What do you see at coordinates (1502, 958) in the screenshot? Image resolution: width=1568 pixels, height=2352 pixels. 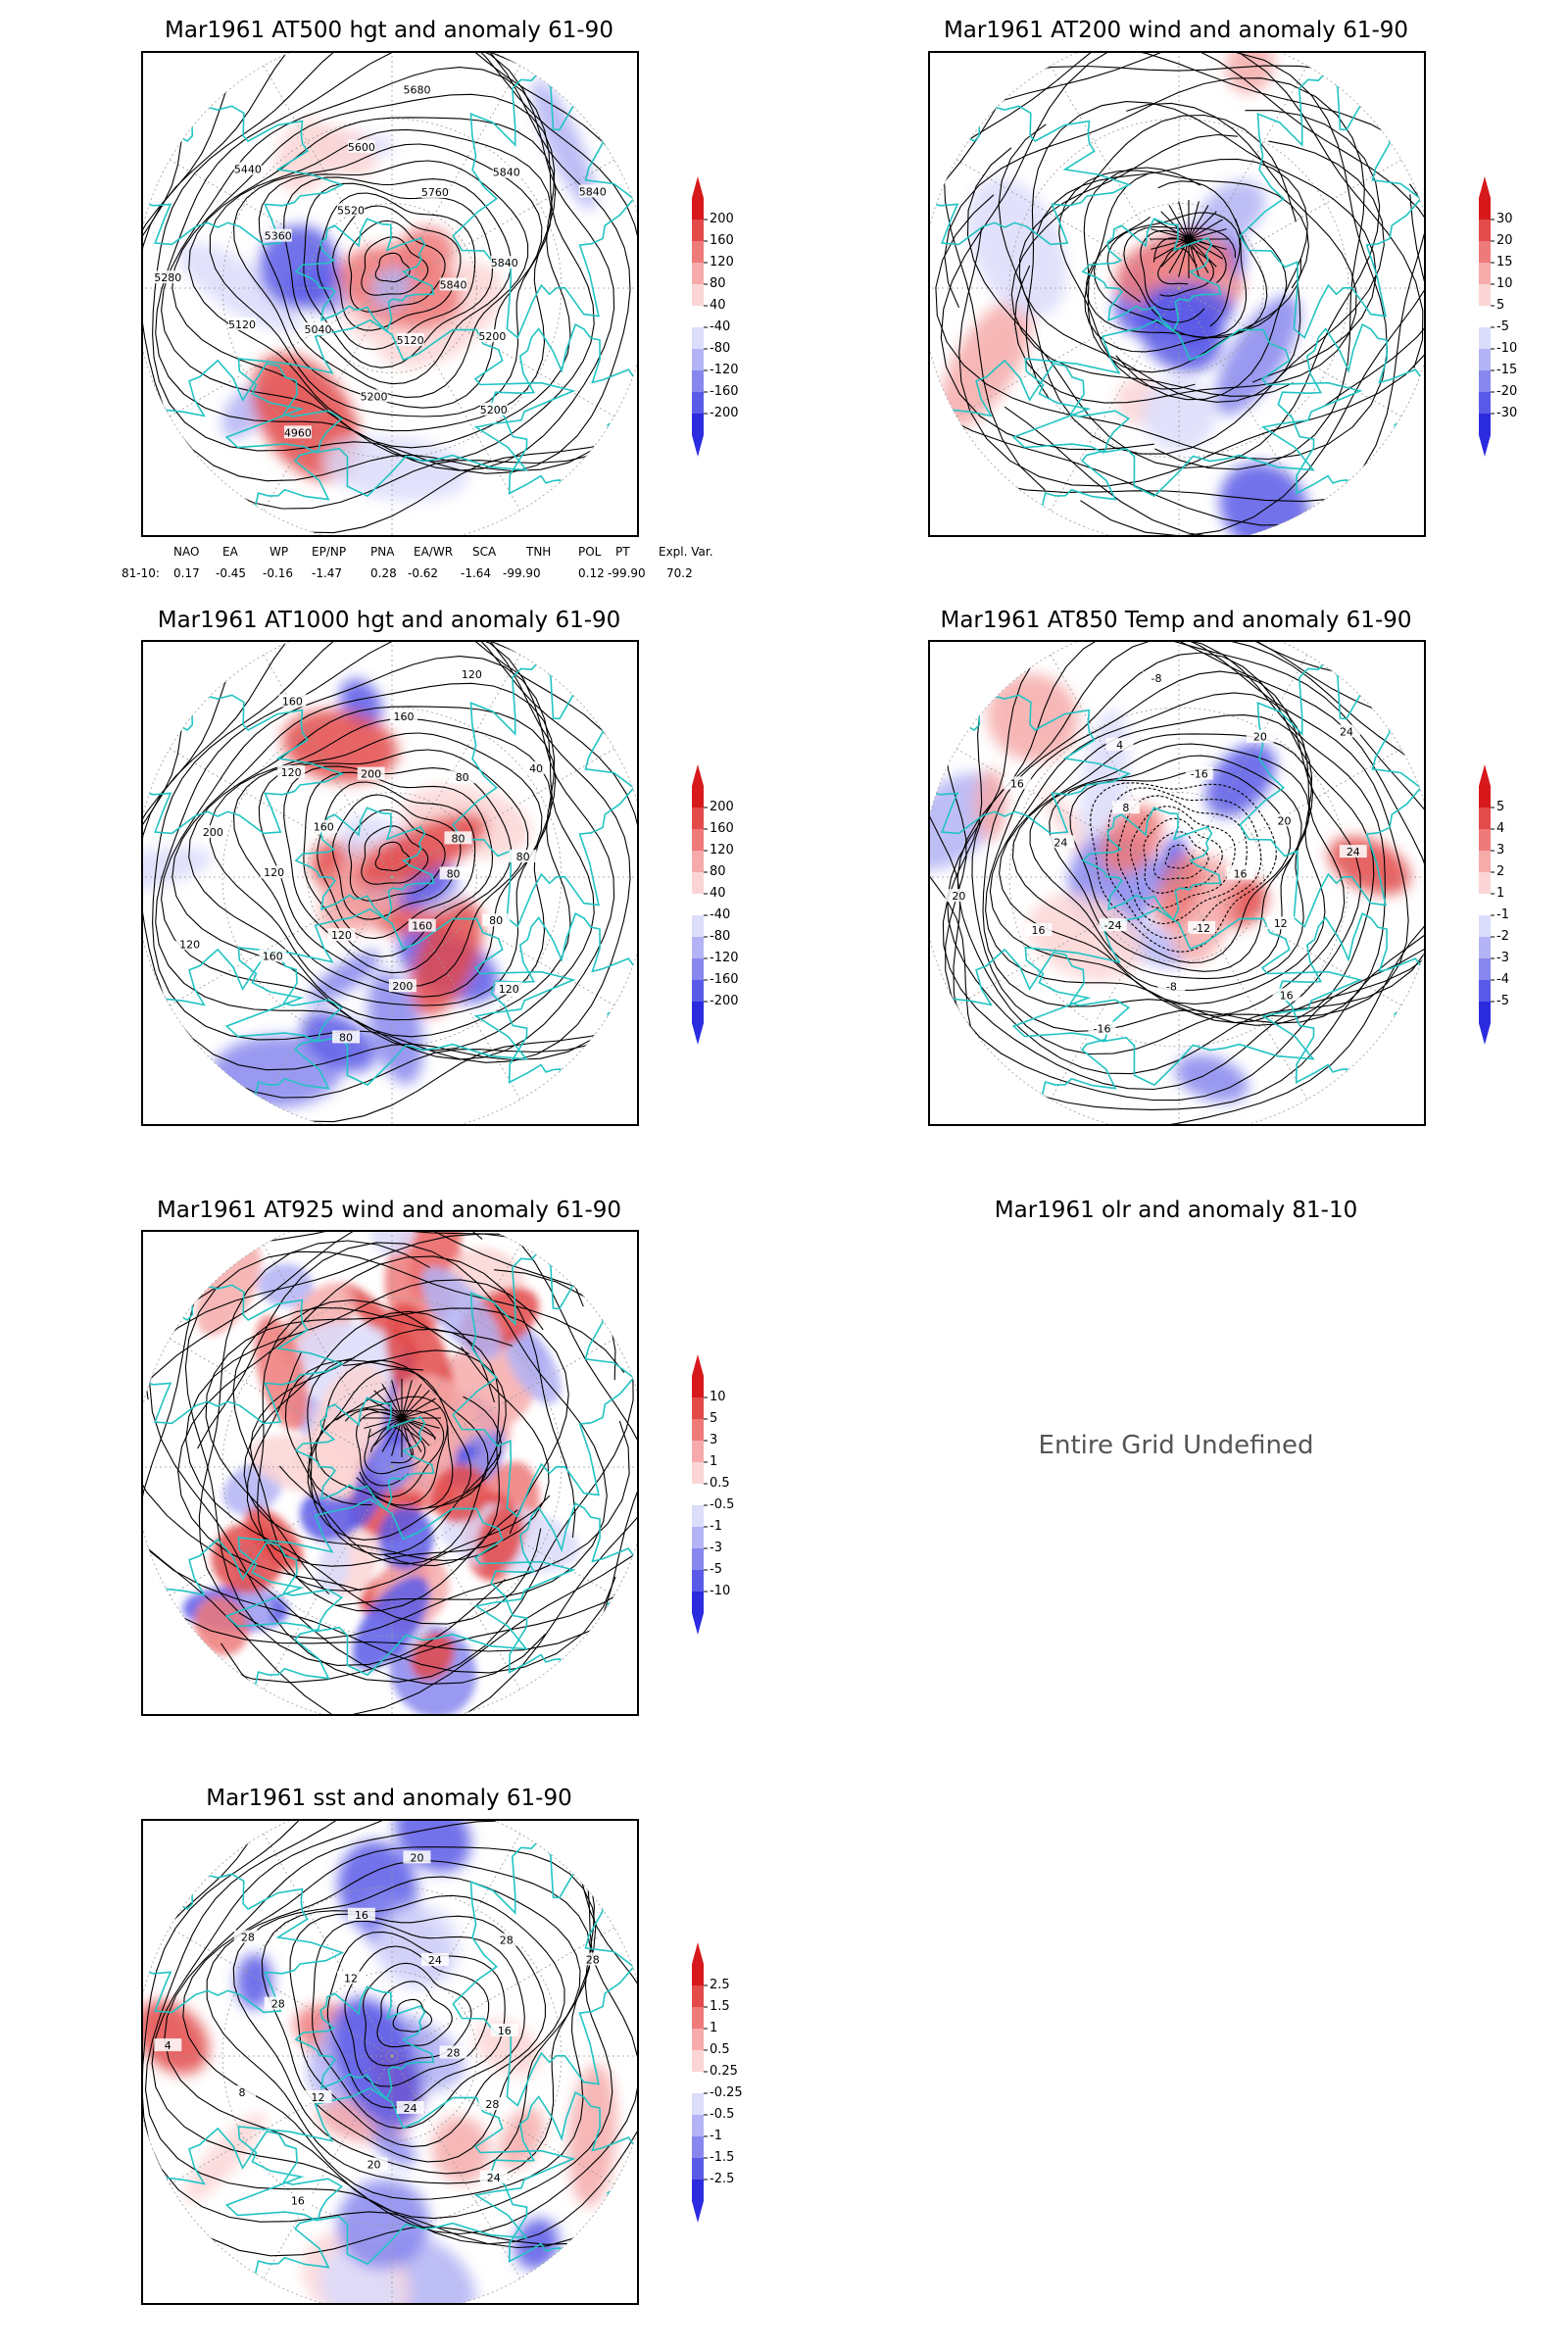 I see `colorbar-tick-label: -3` at bounding box center [1502, 958].